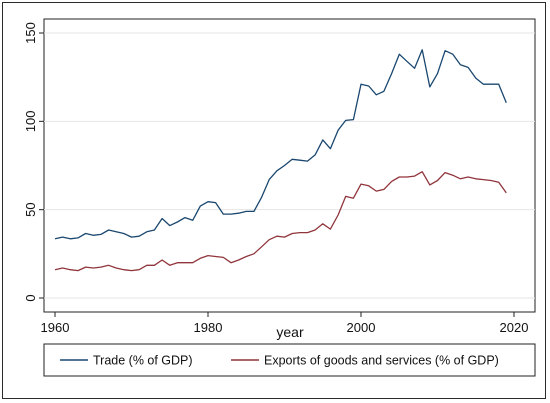 The width and height of the screenshot is (550, 403). Describe the element at coordinates (381, 361) in the screenshot. I see `legend-label-2: Exports of goods and services (% of GDP)` at that location.